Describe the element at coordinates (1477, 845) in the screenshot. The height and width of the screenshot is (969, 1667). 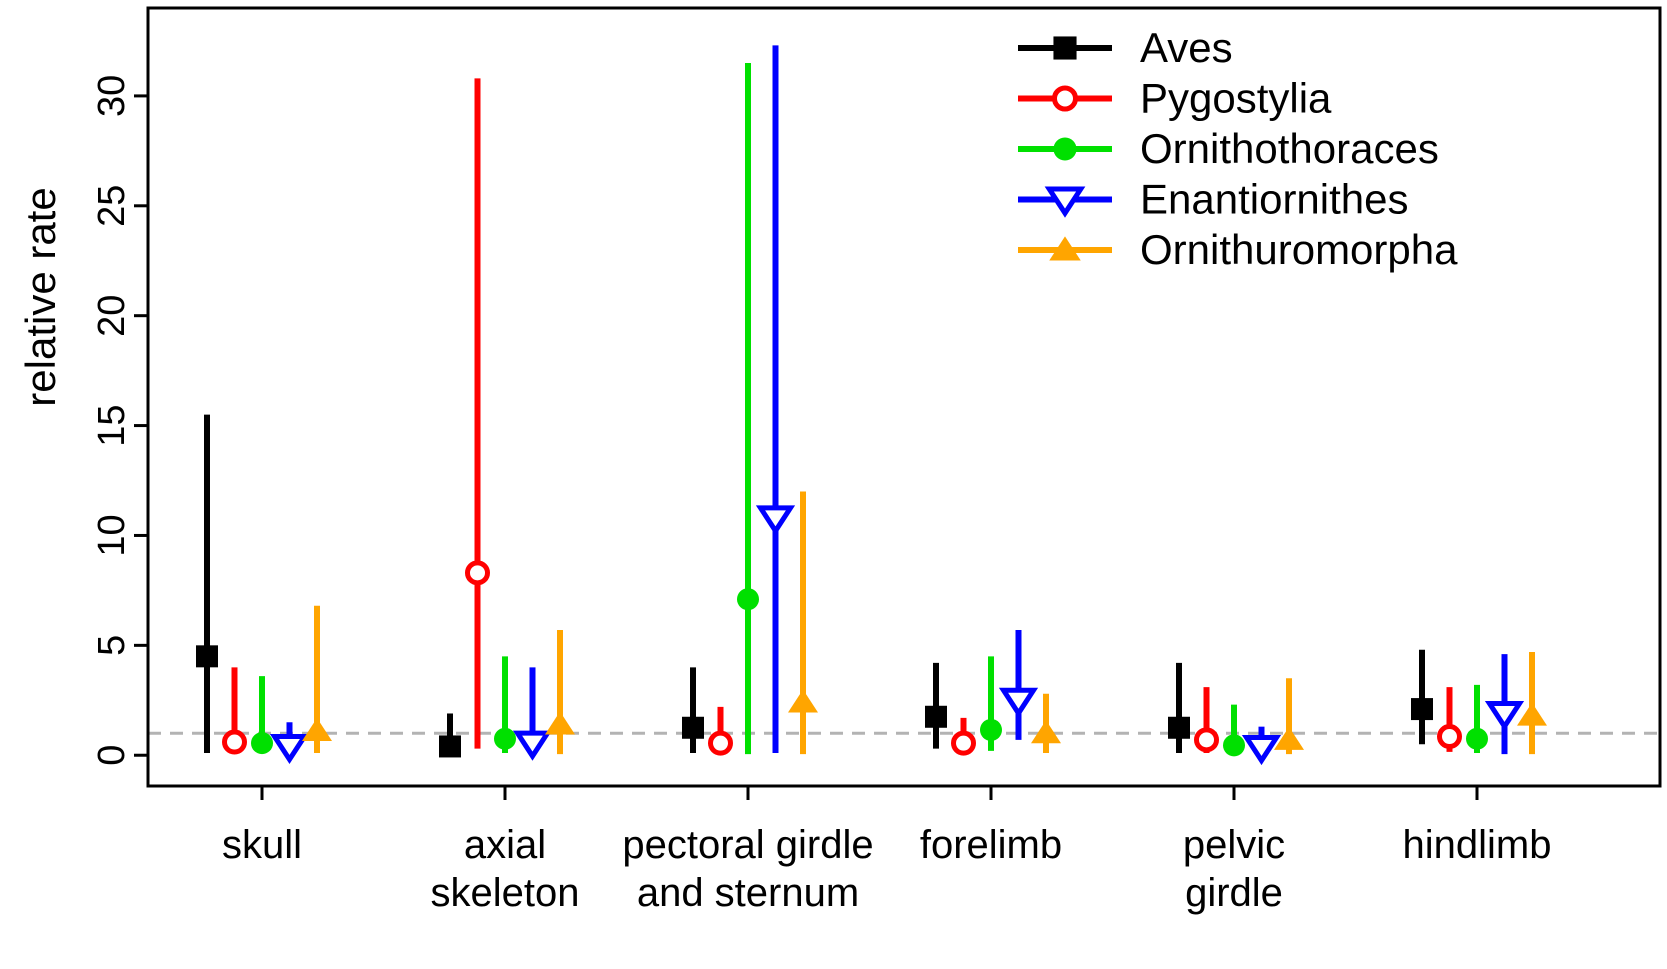
I see `x-category-label: hindlimb` at that location.